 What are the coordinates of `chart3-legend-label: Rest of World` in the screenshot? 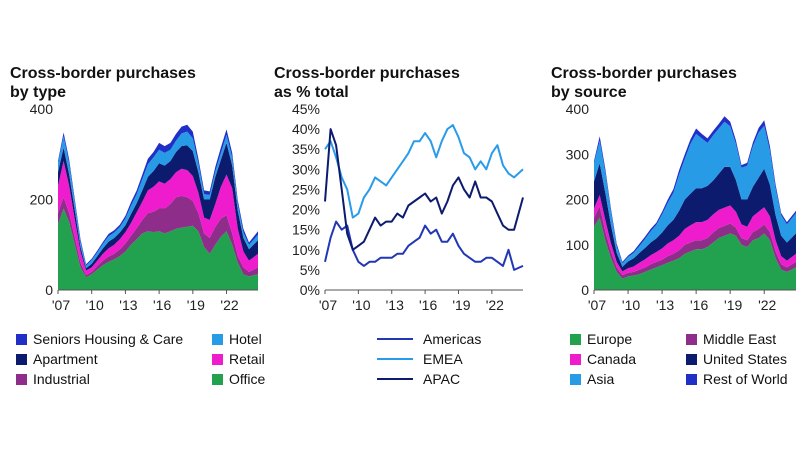 It's located at (745, 379).